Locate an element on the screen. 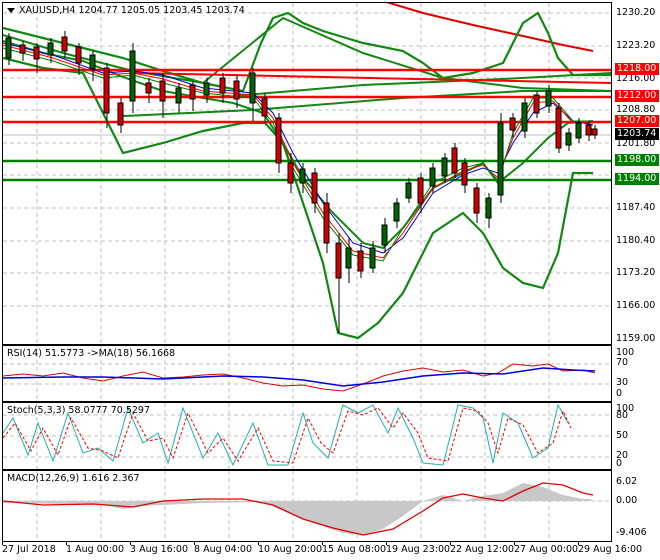 The width and height of the screenshot is (660, 560). rsi-pane: RSI(14) 51.5773 ->MA(18) 56.1668 is located at coordinates (307, 373).